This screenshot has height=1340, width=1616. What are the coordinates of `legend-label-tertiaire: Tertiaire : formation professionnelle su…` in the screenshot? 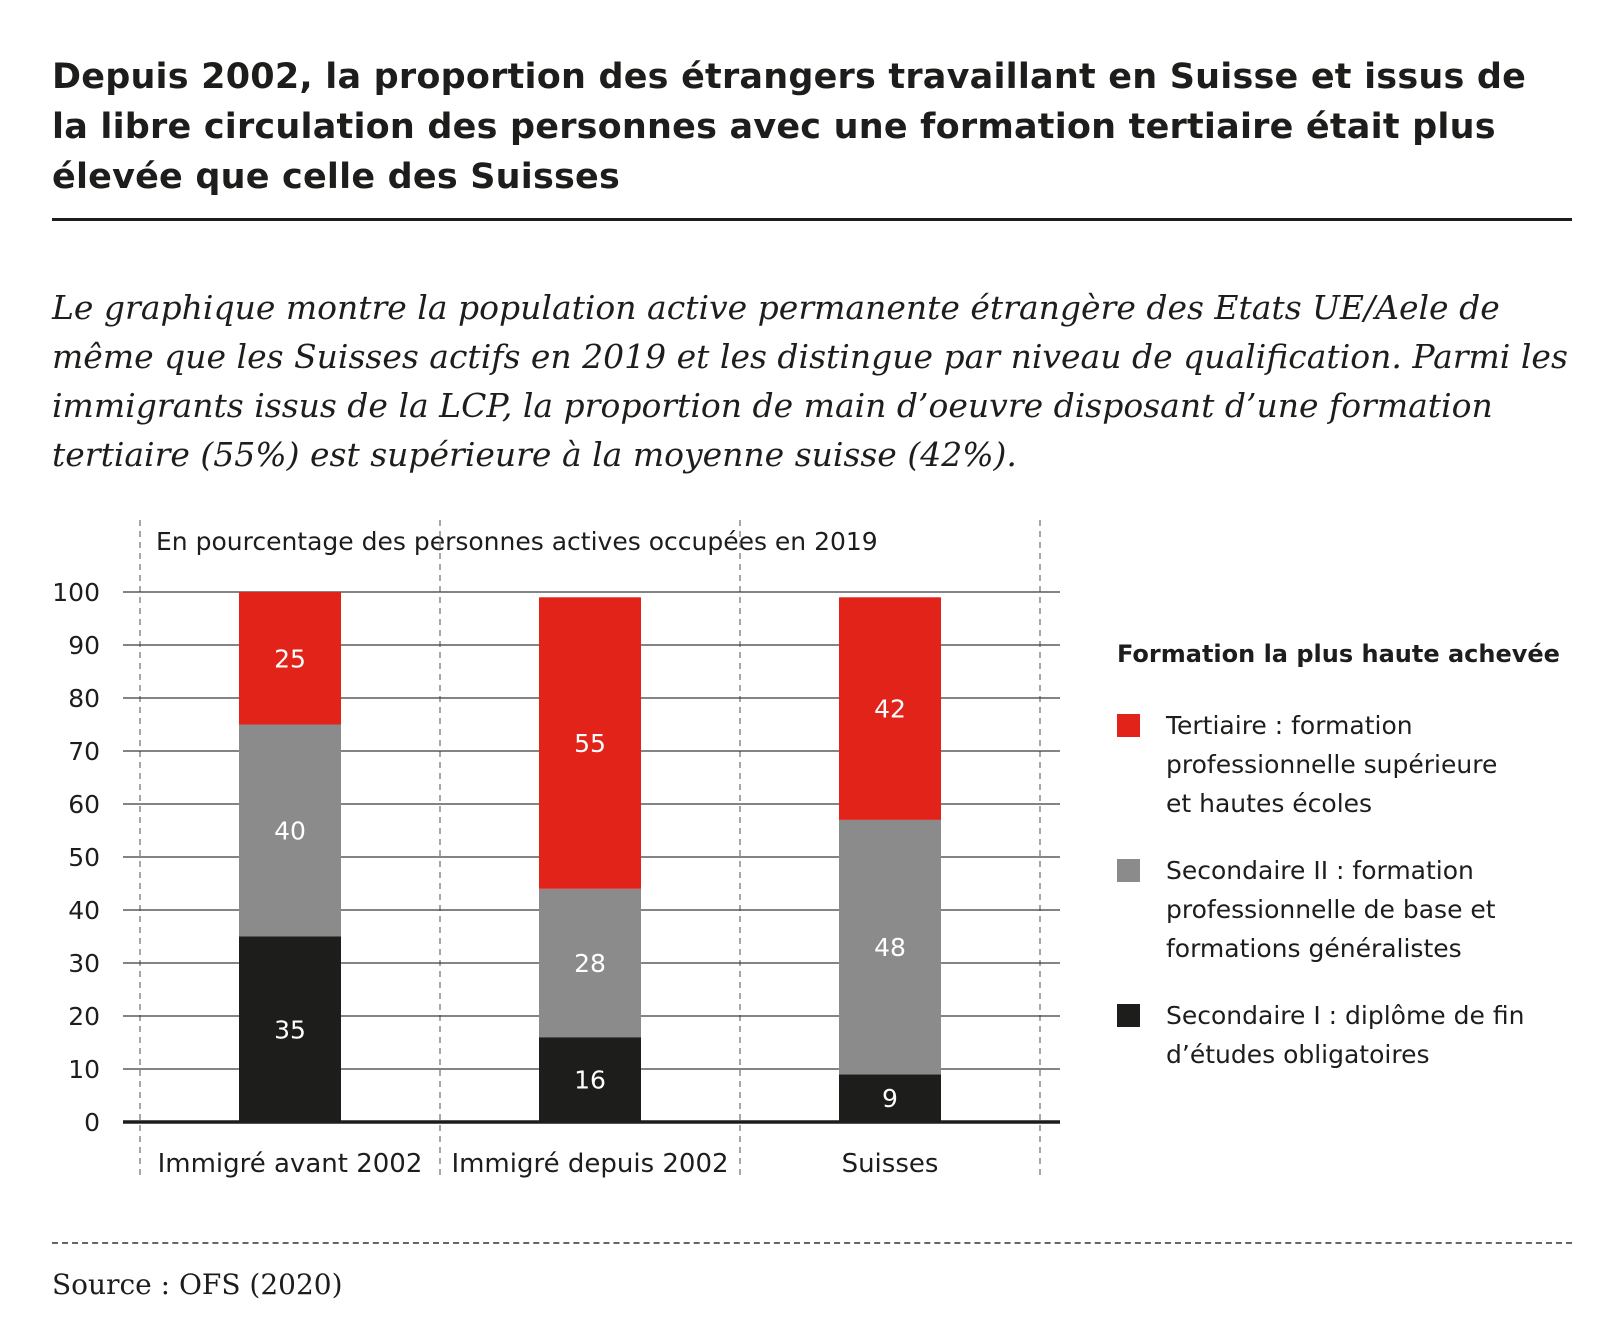 It's located at (1332, 764).